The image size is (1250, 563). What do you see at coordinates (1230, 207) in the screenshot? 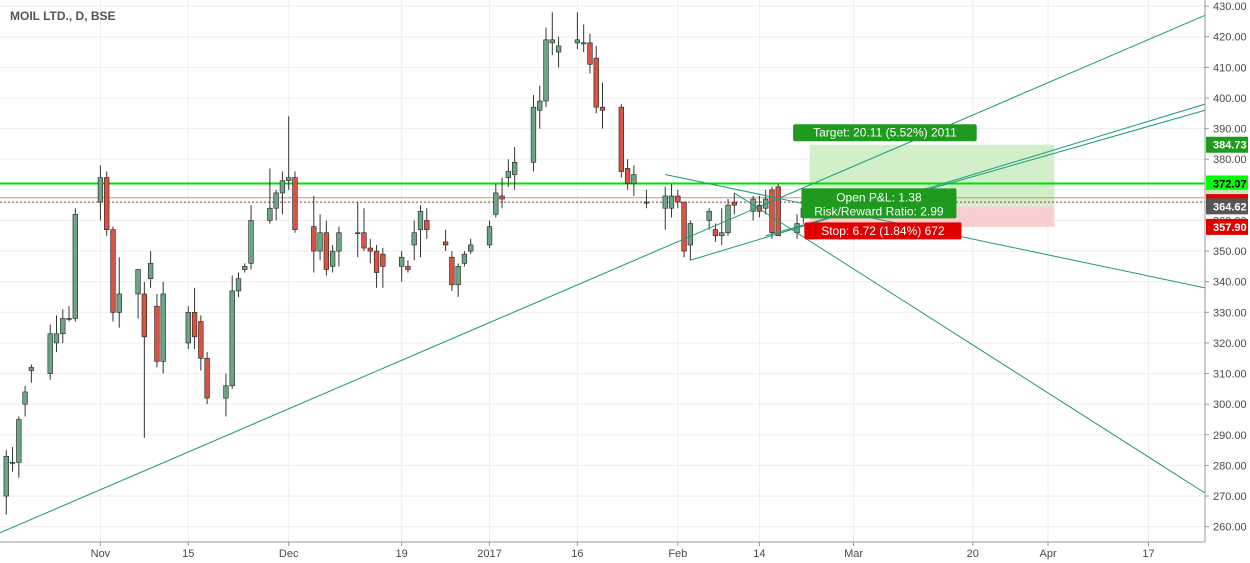
I see `price-badge: 364.62` at bounding box center [1230, 207].